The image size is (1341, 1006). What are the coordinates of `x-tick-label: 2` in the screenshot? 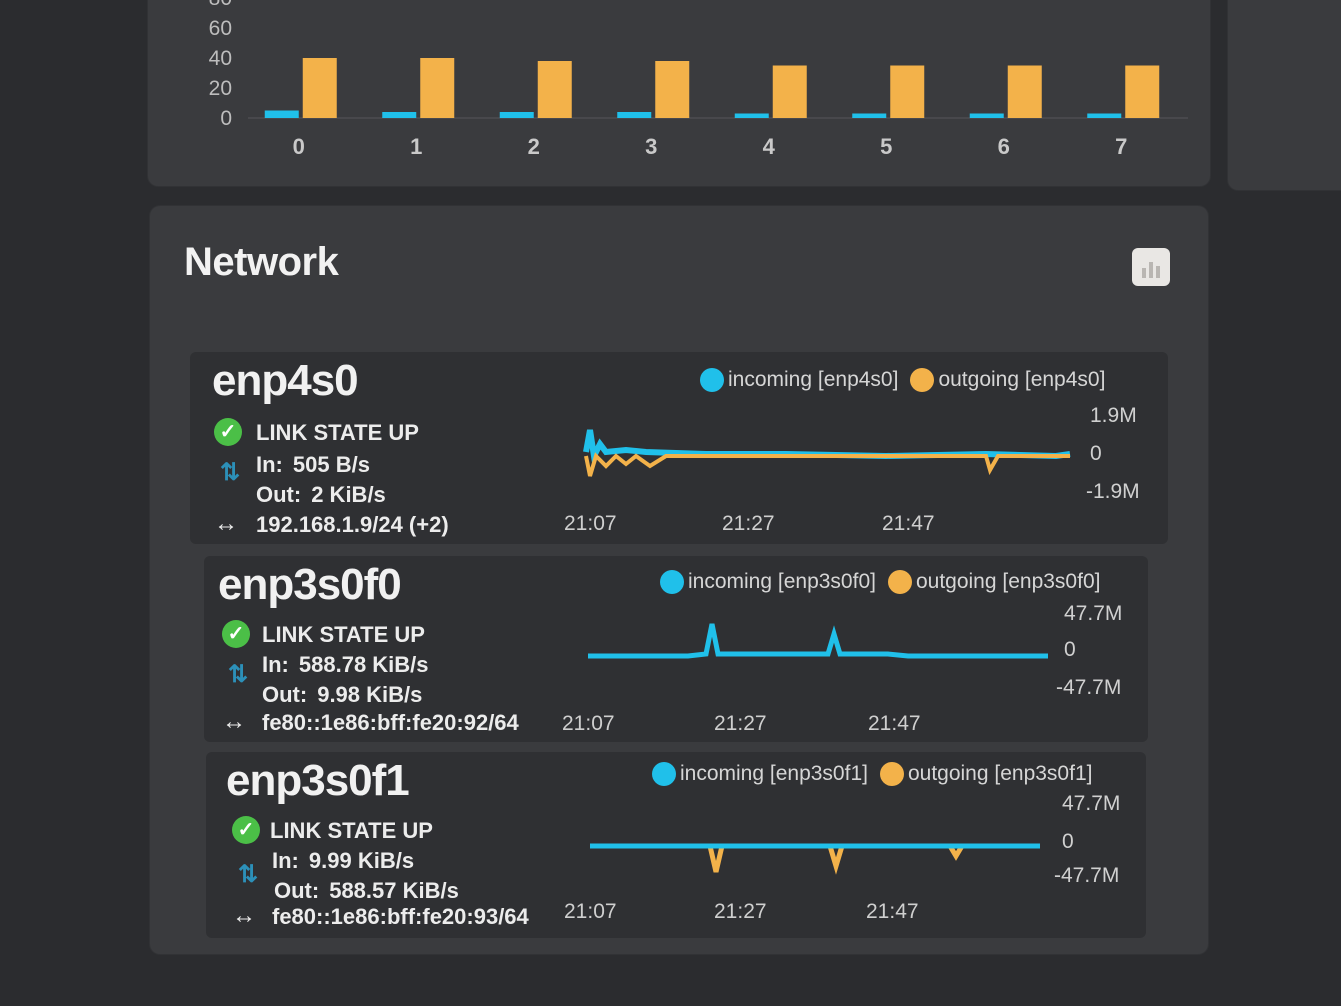 It's located at (534, 146).